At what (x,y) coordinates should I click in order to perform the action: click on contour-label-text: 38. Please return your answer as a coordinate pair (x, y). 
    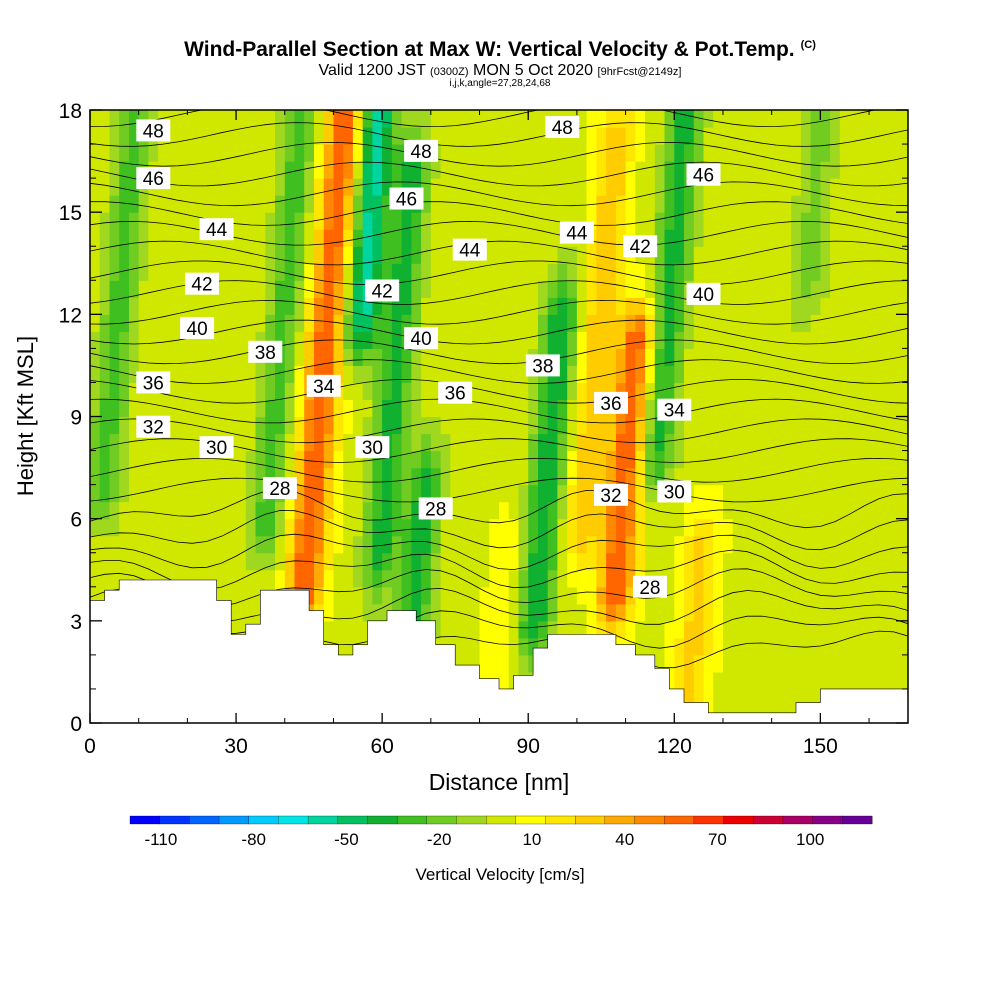
    Looking at the image, I should click on (265, 353).